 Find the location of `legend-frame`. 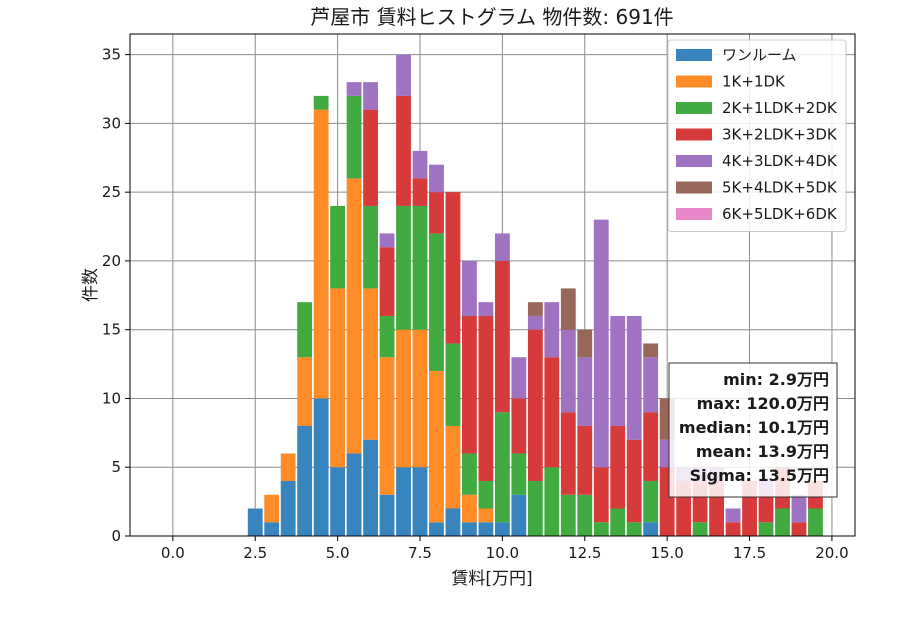

legend-frame is located at coordinates (757, 135).